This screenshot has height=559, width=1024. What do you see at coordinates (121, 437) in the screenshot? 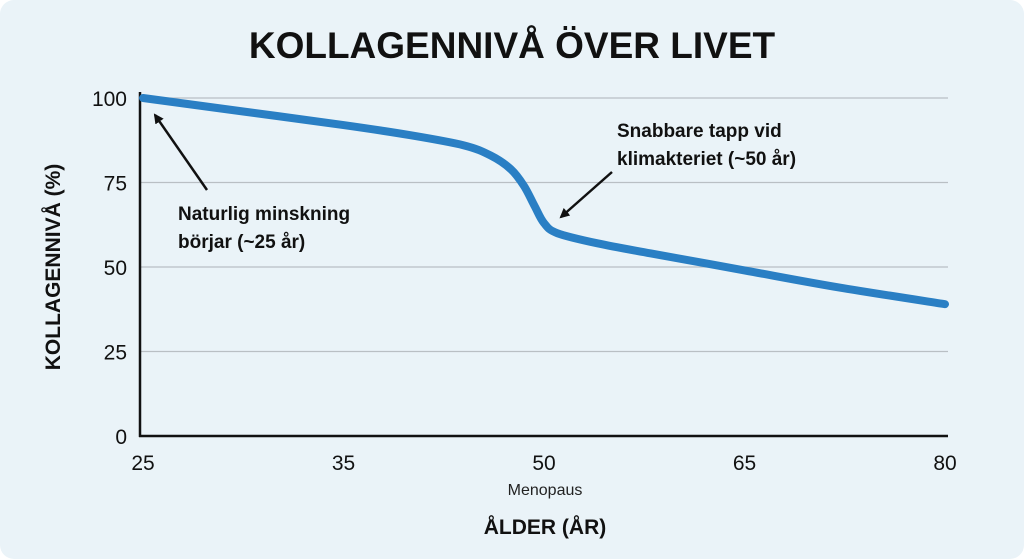
I see `y-tick-label: 0` at bounding box center [121, 437].